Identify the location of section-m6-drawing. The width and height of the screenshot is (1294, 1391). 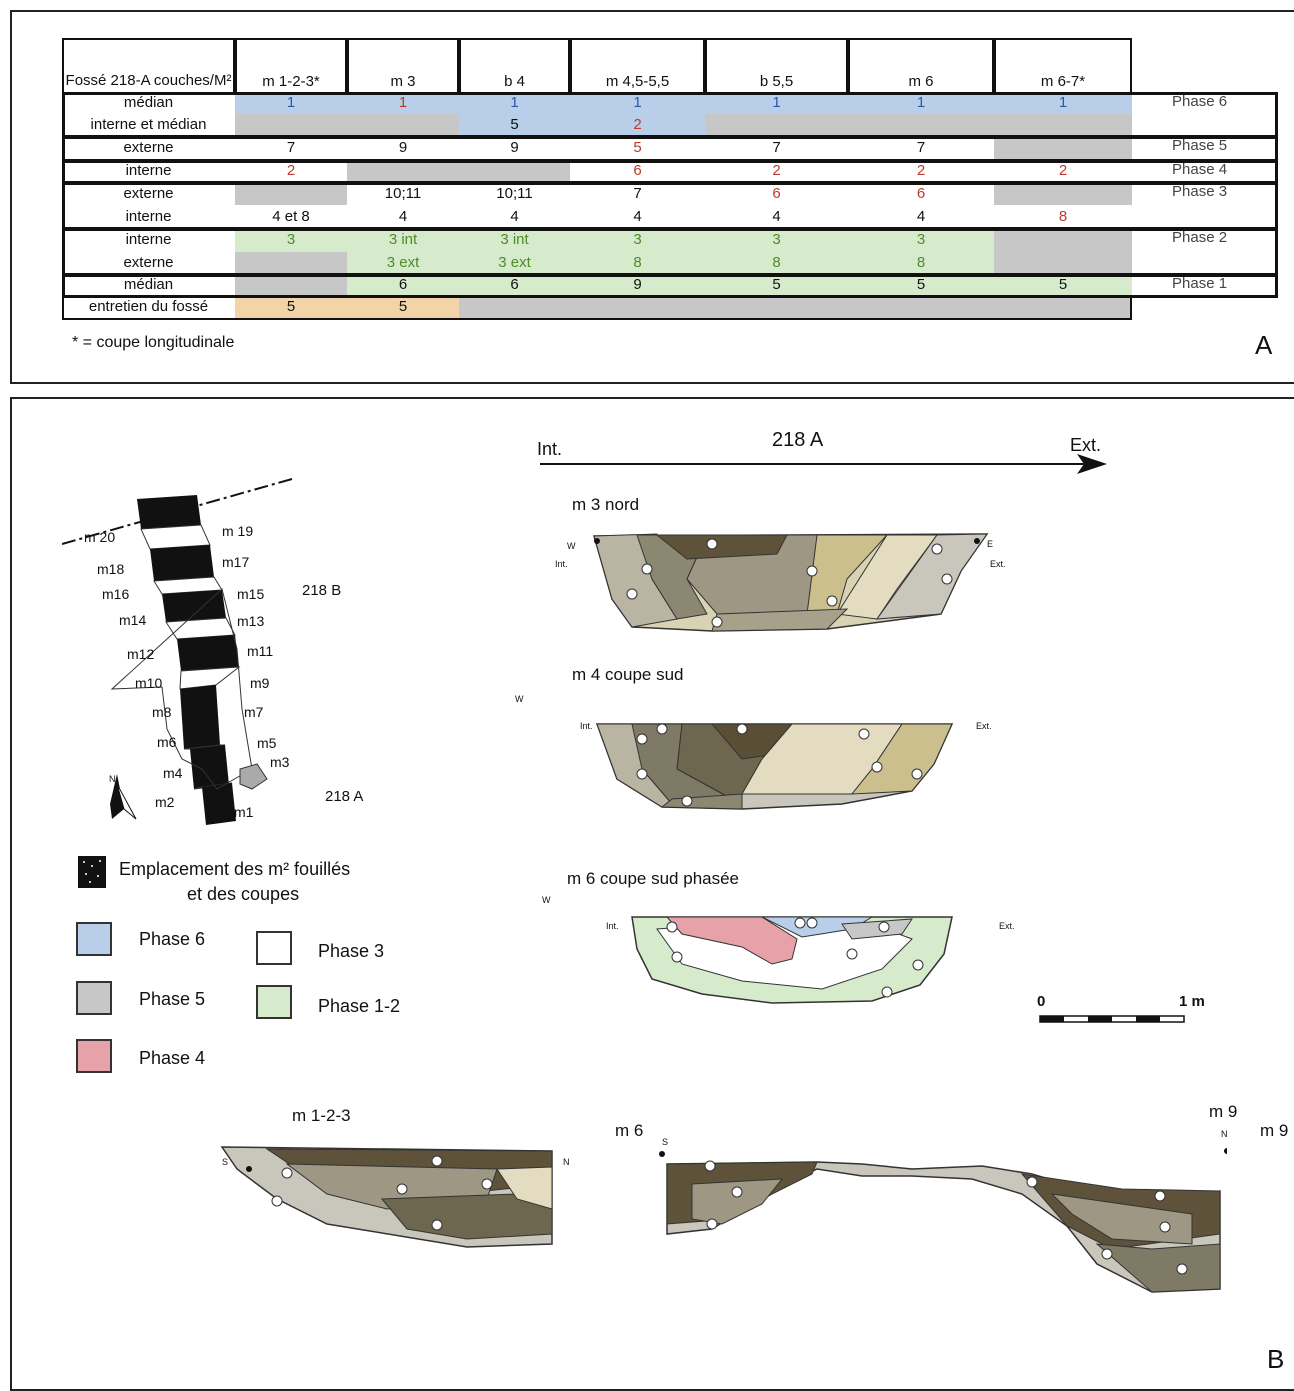
(792, 960).